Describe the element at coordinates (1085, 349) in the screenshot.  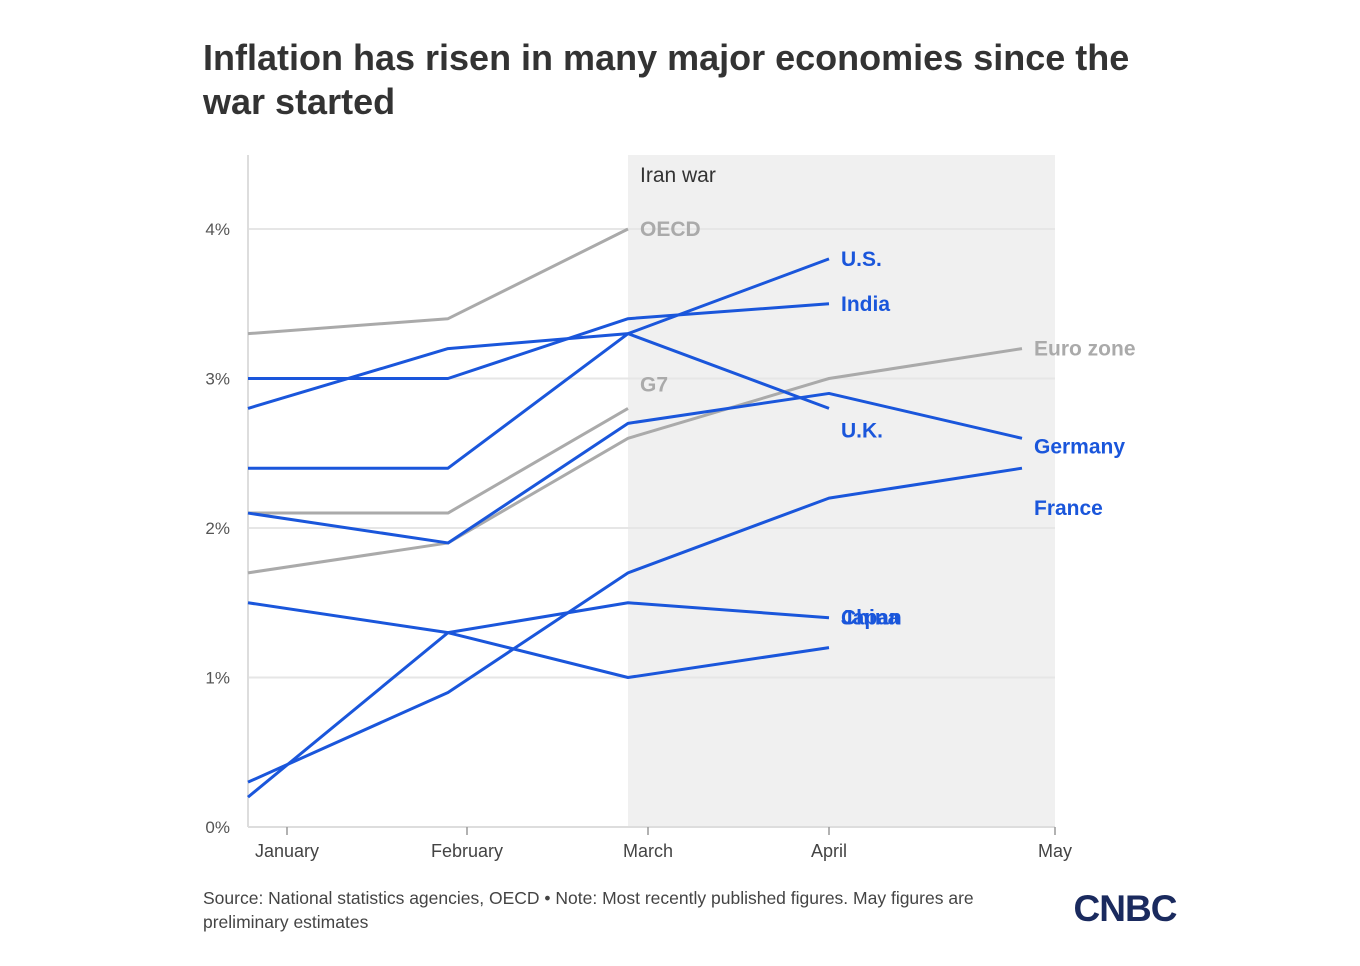
I see `series-label-euro-zone: Euro zone` at that location.